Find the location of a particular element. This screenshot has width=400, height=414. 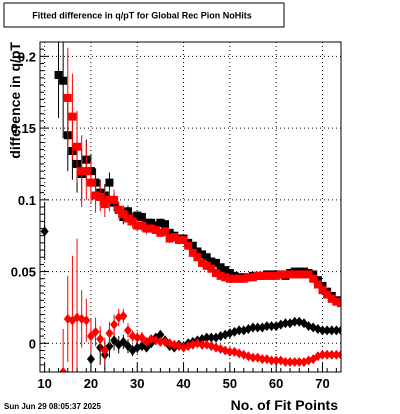

x-tick-label: 10 is located at coordinates (44, 383).